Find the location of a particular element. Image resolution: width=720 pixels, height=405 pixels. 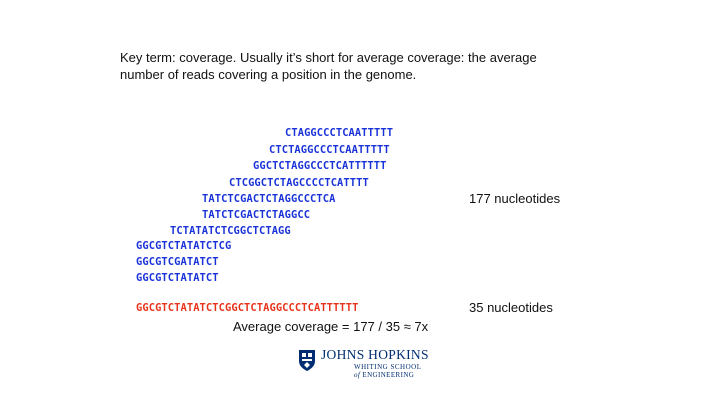

average-coverage-formula: Average coverage = 177 / 35 ≈ 7x is located at coordinates (331, 326).